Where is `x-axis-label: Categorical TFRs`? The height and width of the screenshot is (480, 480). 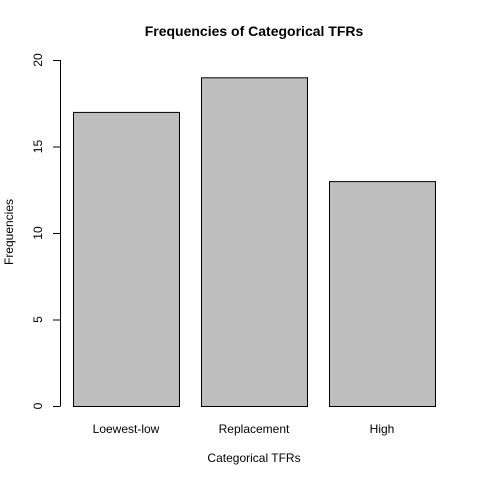
x-axis-label: Categorical TFRs is located at coordinates (253, 458).